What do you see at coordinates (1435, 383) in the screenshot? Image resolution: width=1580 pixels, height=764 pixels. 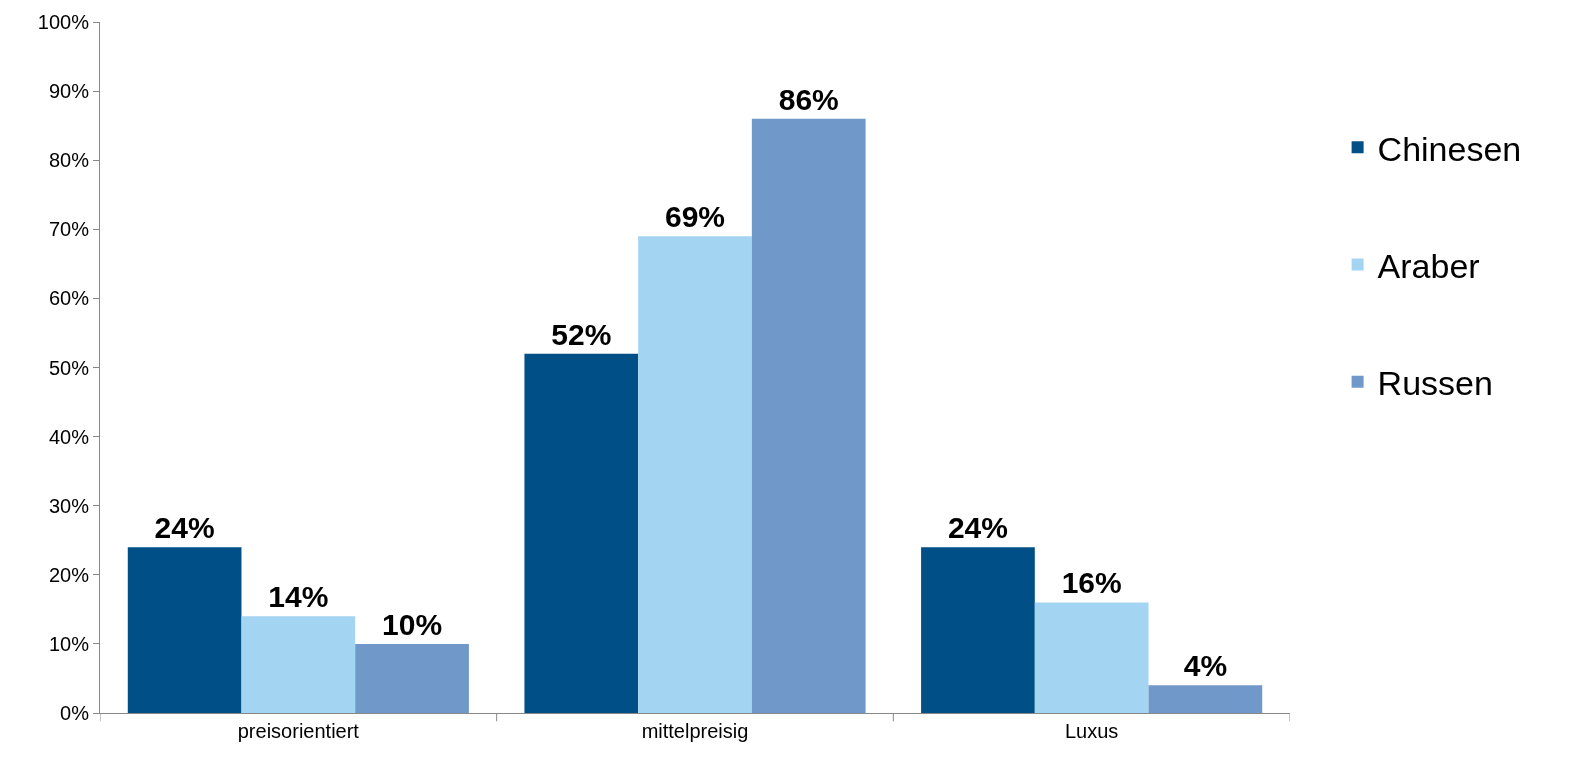 I see `legend-label: Russen` at bounding box center [1435, 383].